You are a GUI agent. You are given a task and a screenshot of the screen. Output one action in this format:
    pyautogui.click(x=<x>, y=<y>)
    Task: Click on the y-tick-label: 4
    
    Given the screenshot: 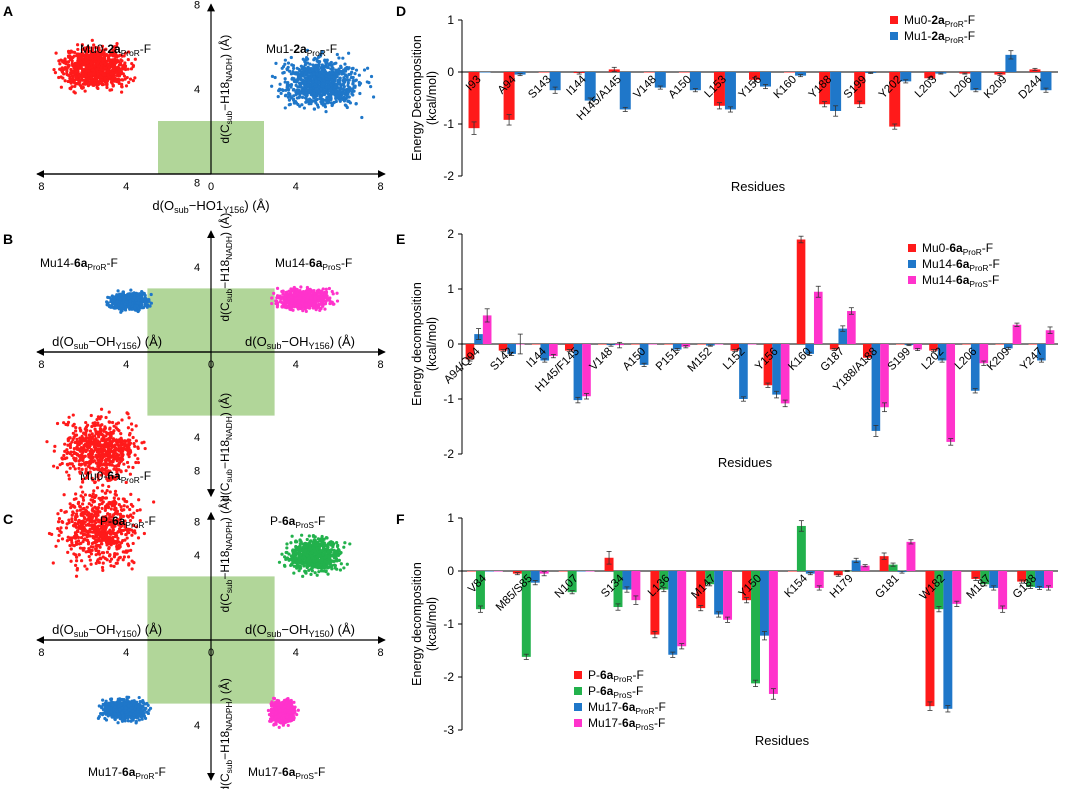 What is the action you would take?
    pyautogui.click(x=197, y=90)
    